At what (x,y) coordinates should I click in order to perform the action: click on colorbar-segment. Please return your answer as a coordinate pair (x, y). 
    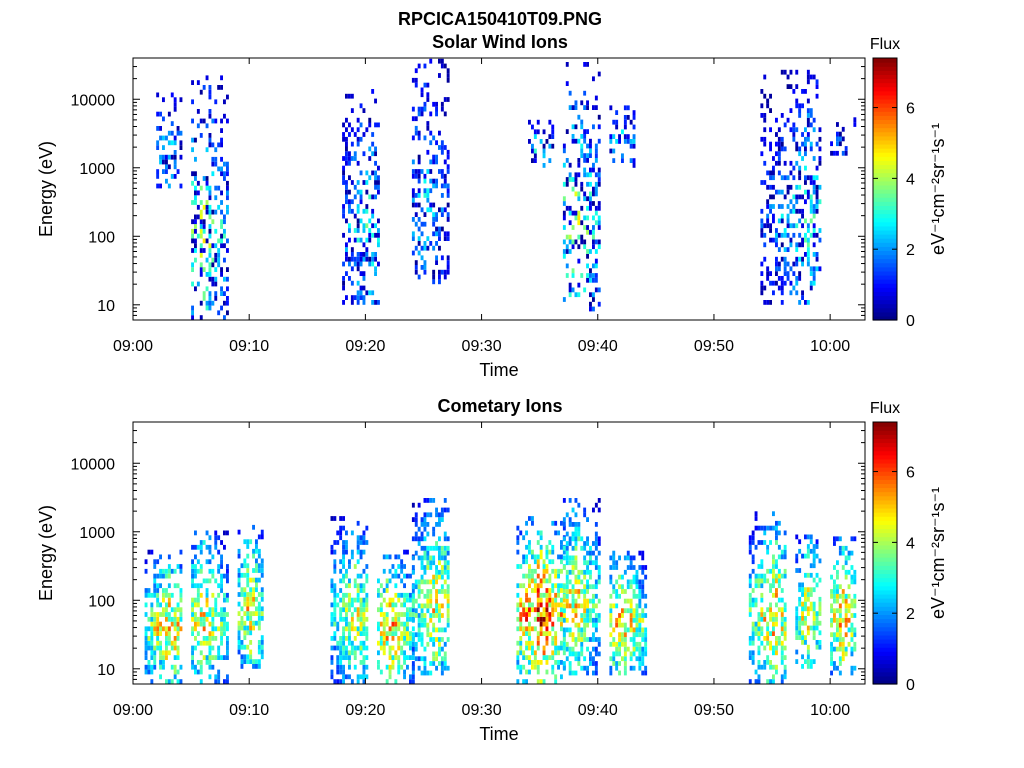
    Looking at the image, I should click on (885, 449).